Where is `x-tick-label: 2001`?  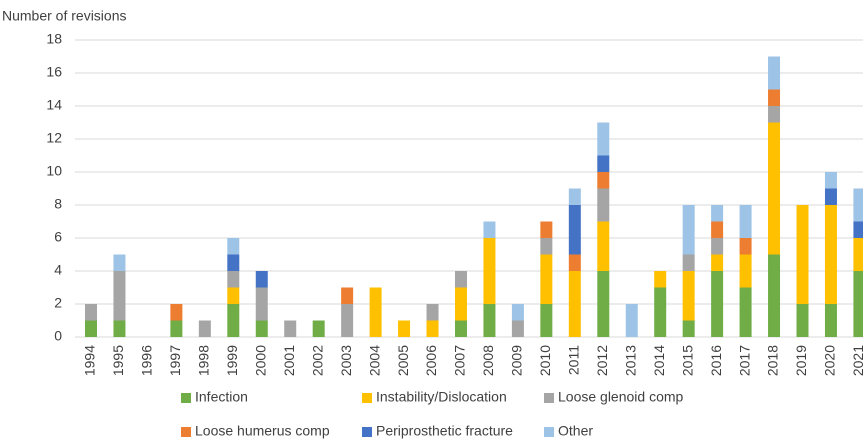 x-tick-label: 2001 is located at coordinates (289, 360).